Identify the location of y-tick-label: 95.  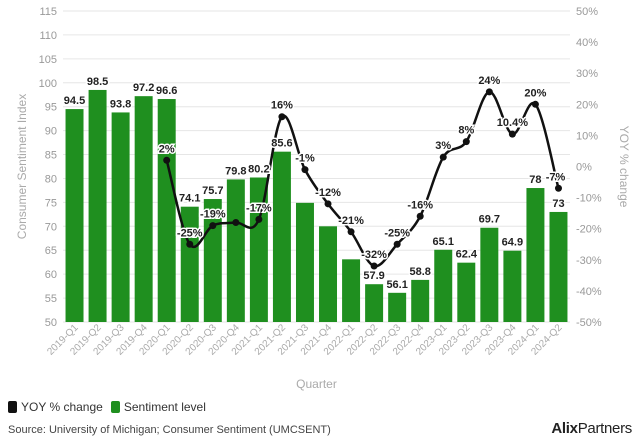
(51, 108).